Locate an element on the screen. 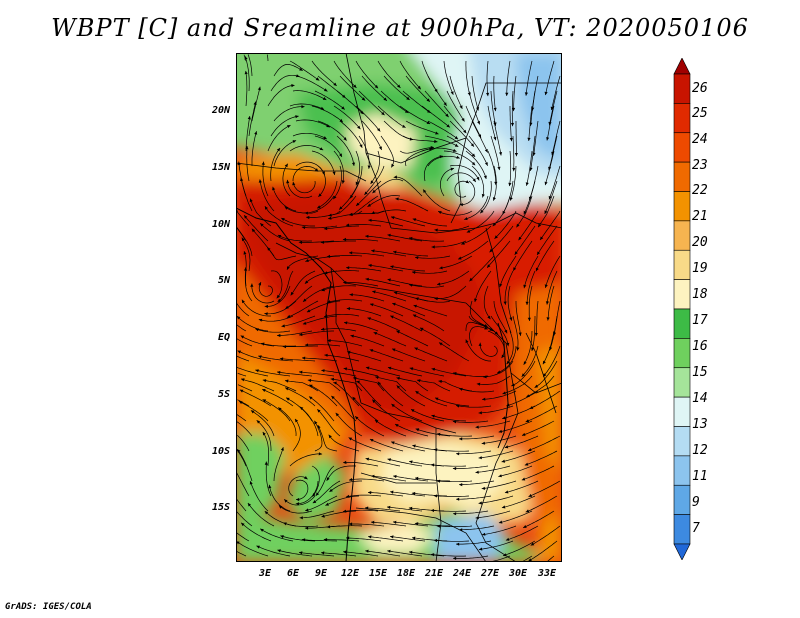  lat-label-20n: 20N is located at coordinates (220, 110).